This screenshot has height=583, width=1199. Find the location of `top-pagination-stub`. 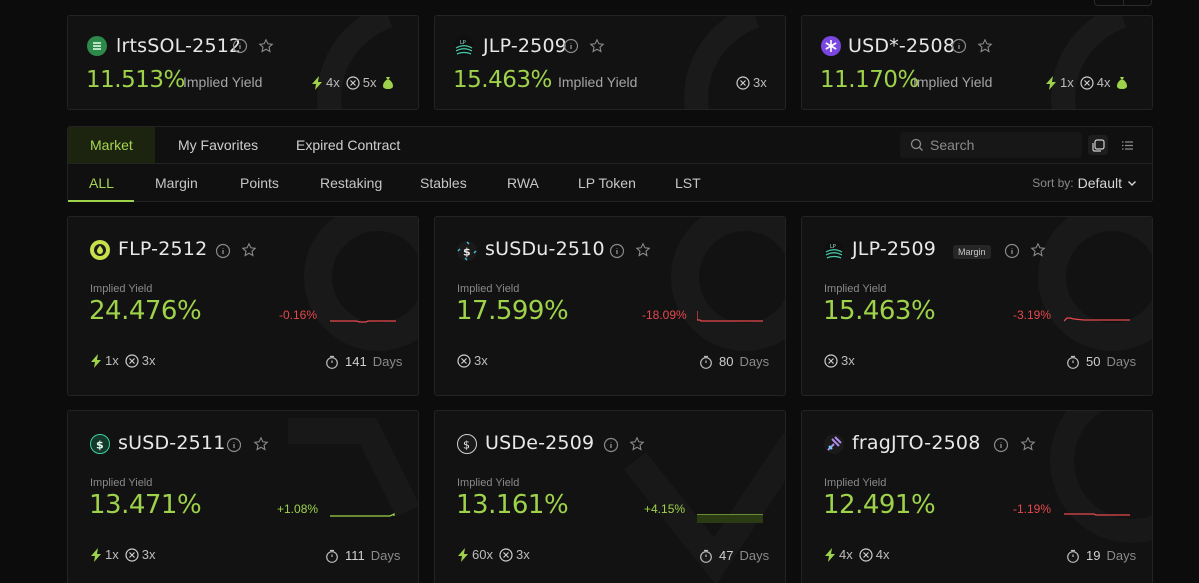

top-pagination-stub is located at coordinates (1123, 3).